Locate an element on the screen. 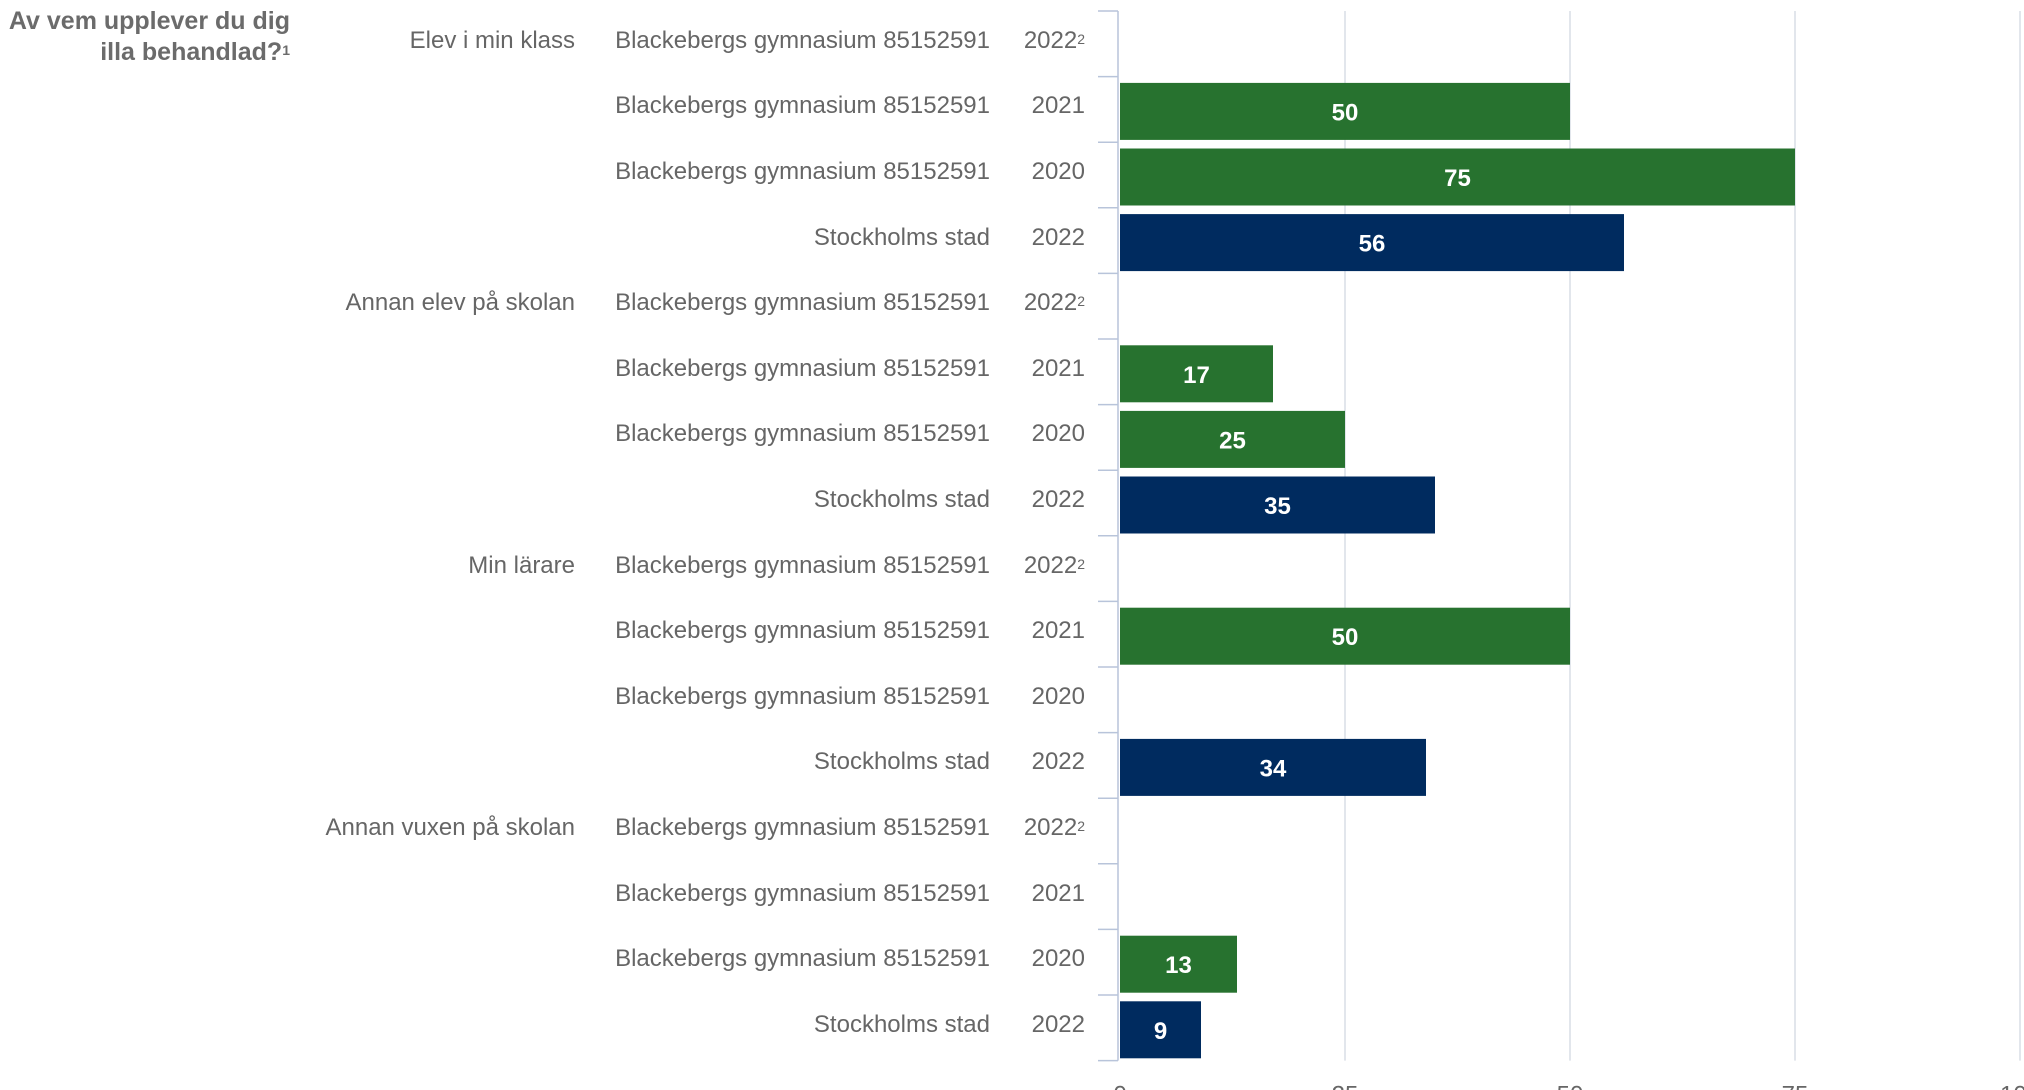  chart-question: Av vem upplever du dig illa behandlad?1 is located at coordinates (145, 37).